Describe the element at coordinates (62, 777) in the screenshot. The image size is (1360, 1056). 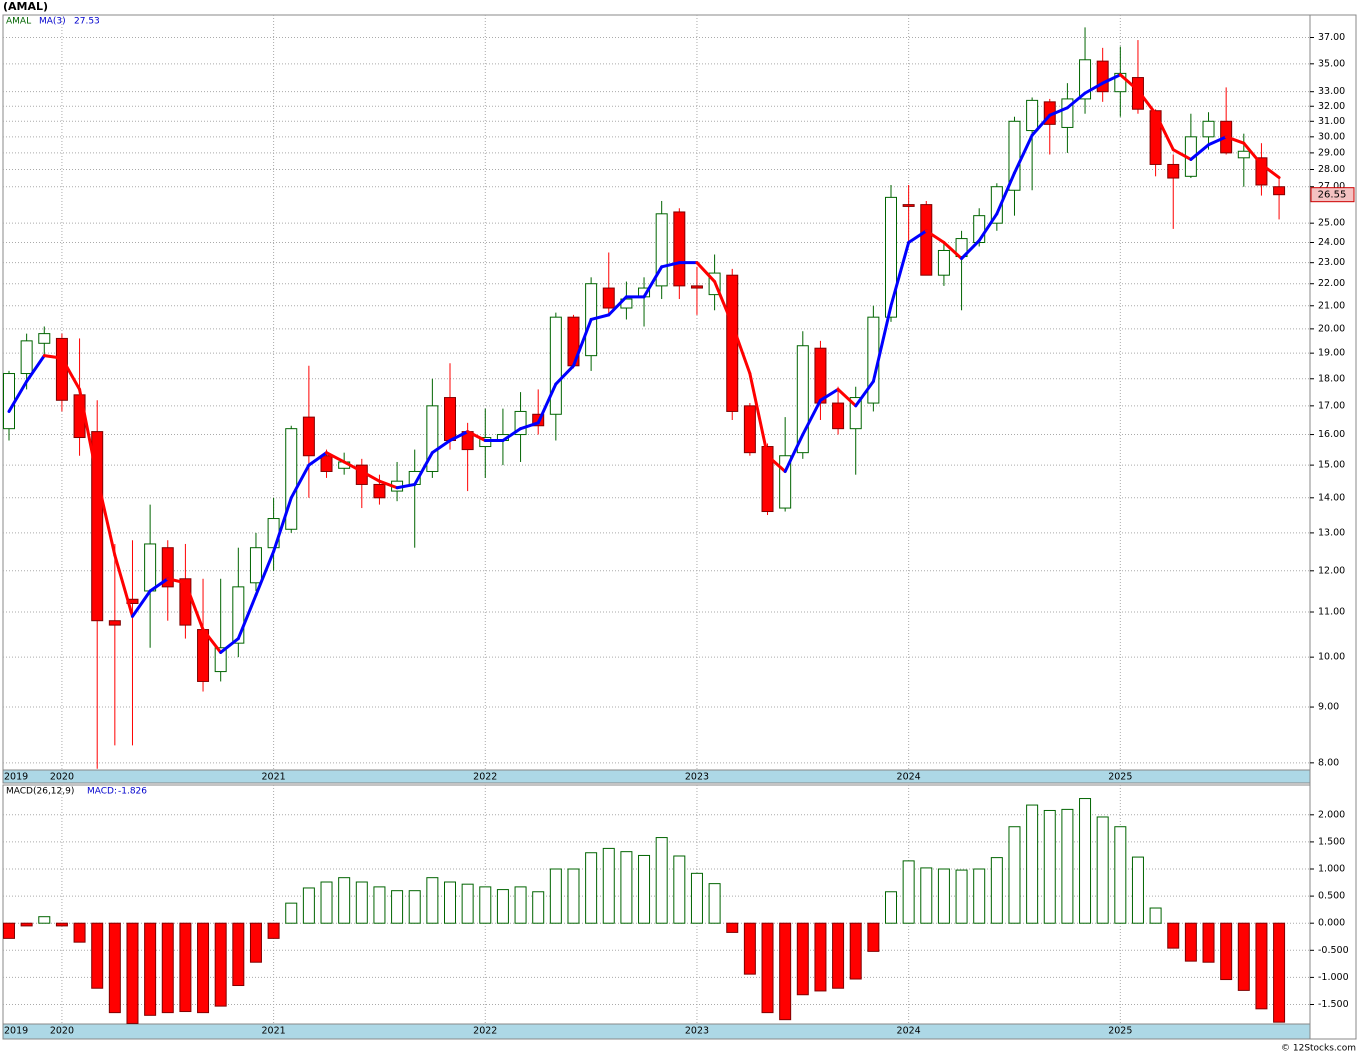
I see `x-tick-label: 2020` at that location.